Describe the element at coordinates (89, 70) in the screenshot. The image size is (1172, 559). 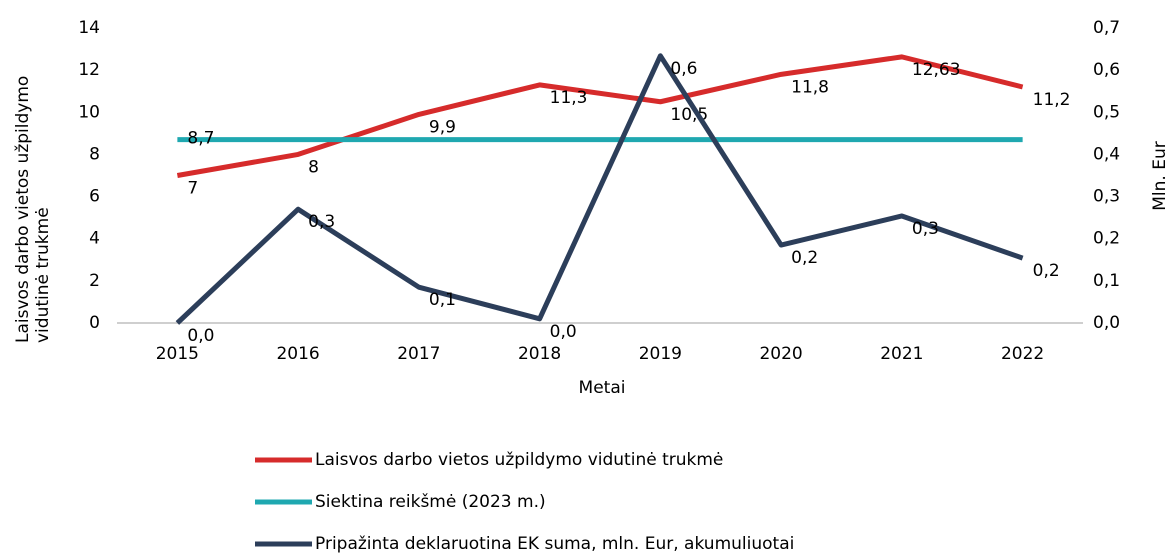
I see `y-tick-label: 12` at that location.